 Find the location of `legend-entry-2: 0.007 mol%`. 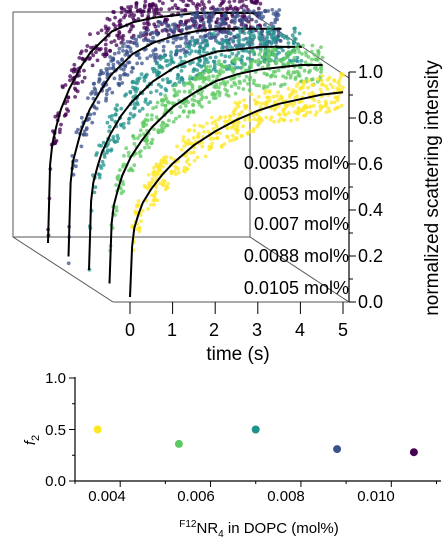

legend-entry-2: 0.007 mol% is located at coordinates (301, 224).